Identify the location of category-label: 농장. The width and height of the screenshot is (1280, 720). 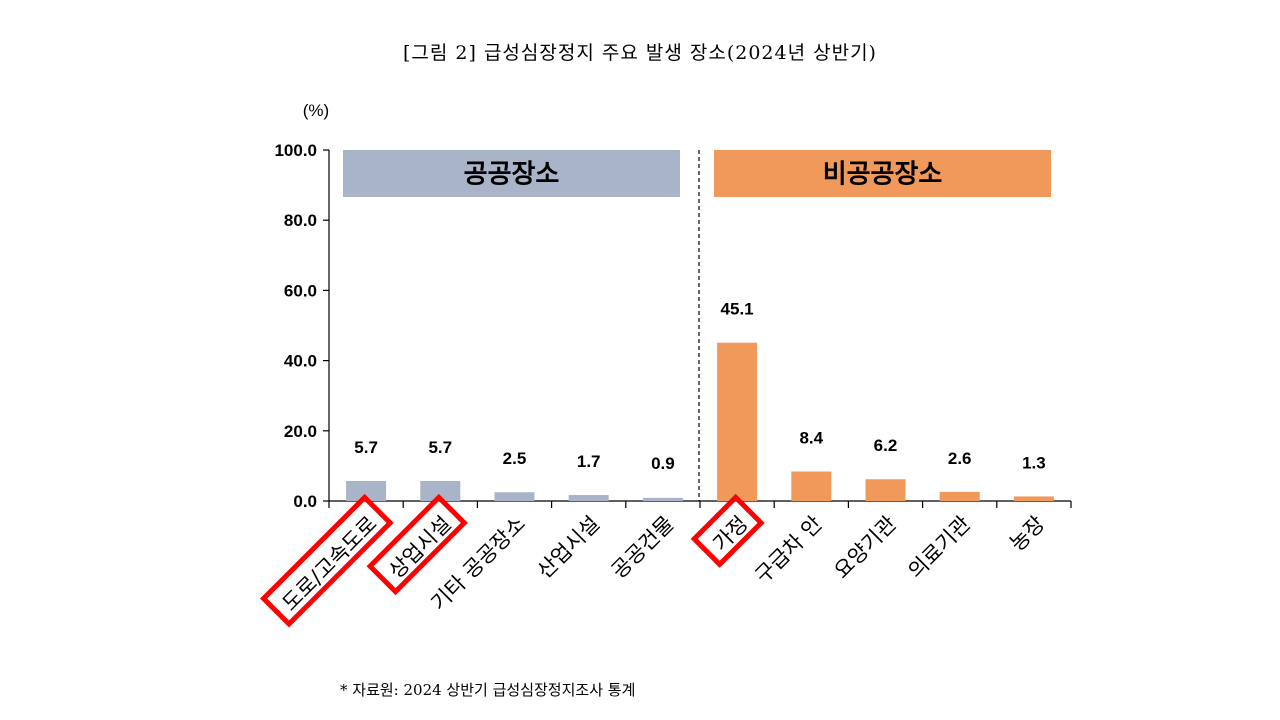
(1027, 534).